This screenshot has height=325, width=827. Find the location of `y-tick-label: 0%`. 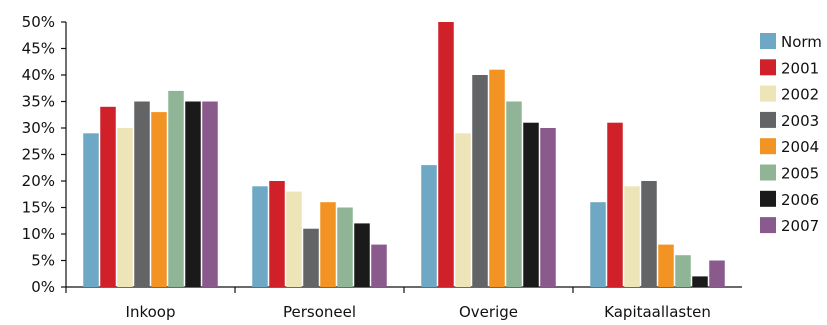

y-tick-label: 0% is located at coordinates (43, 287).